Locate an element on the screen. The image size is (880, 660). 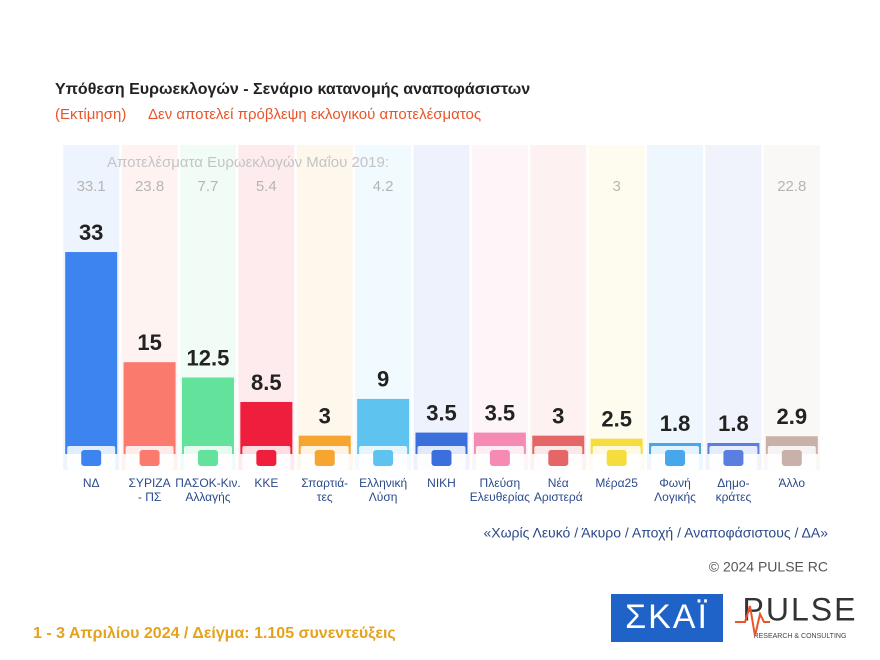
value-label: 12.5 is located at coordinates (208, 357).